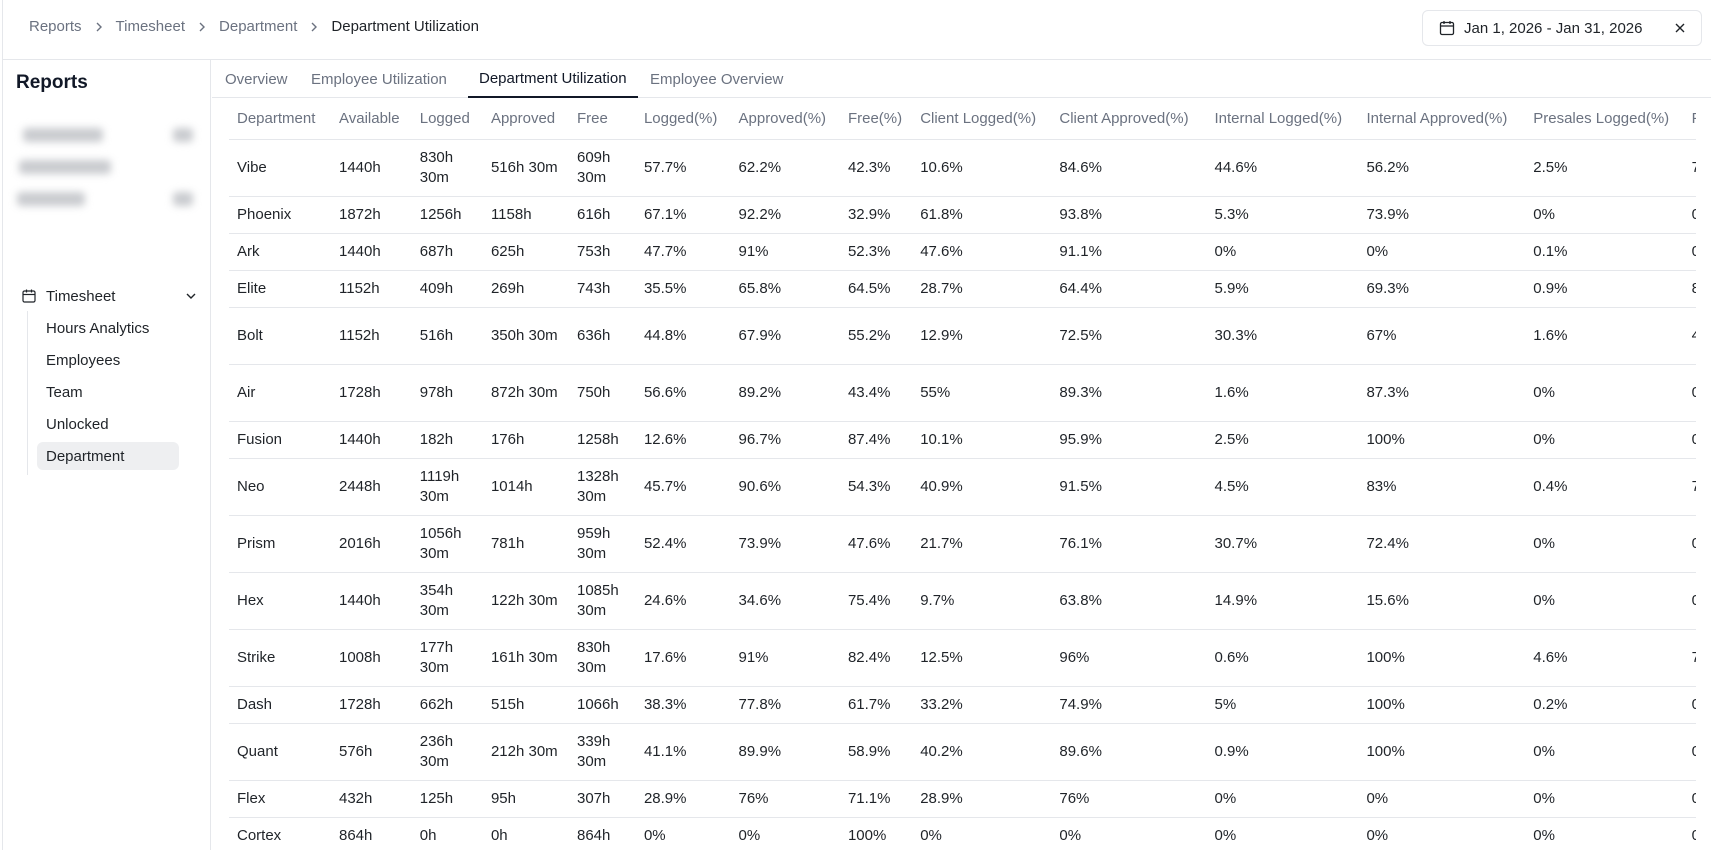  I want to click on table-cell: 1152h, so click(371, 336).